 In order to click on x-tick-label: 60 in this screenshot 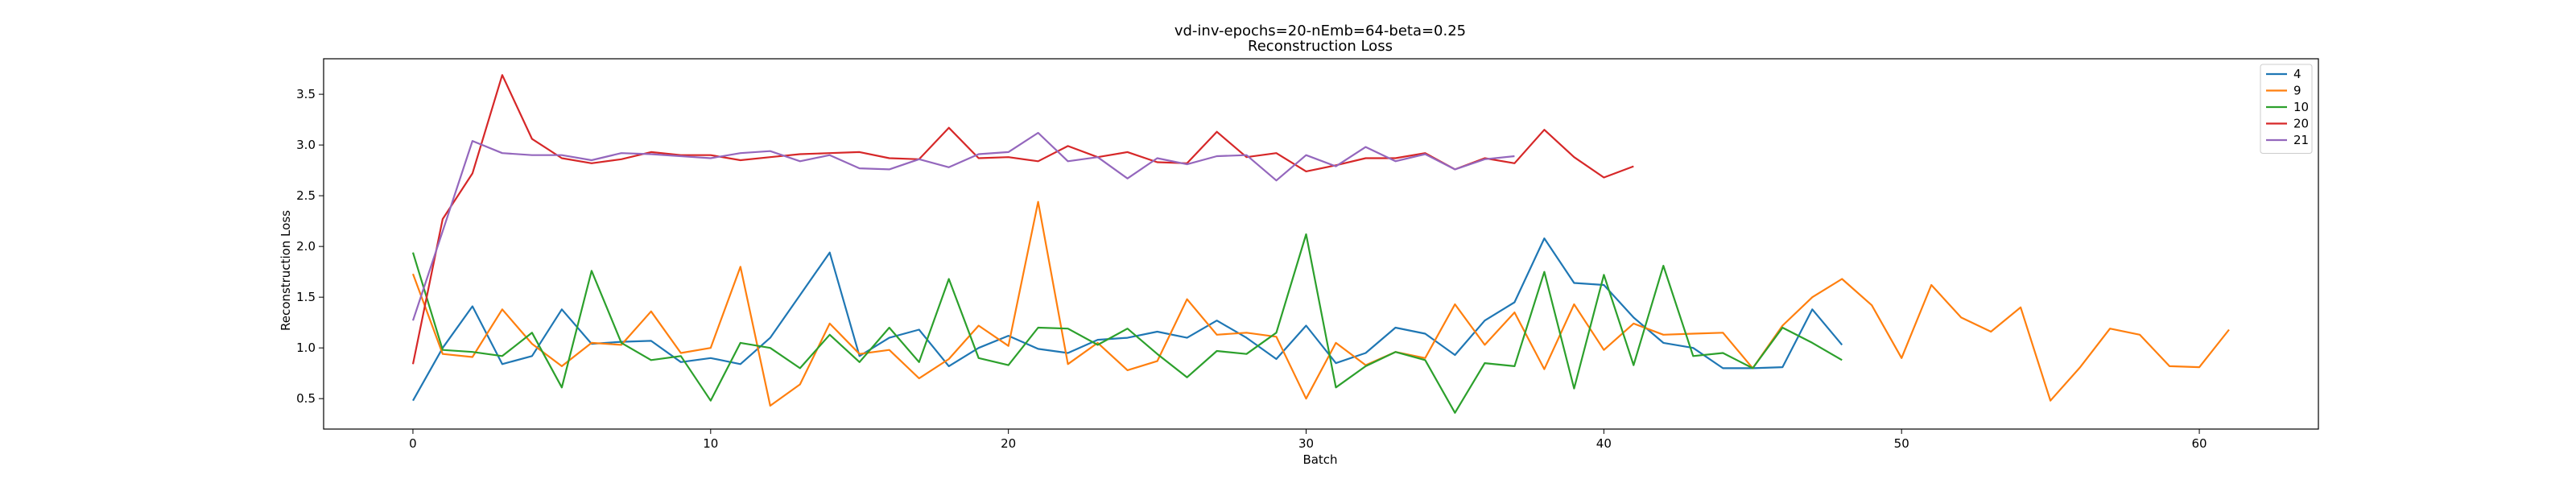, I will do `click(2199, 443)`.